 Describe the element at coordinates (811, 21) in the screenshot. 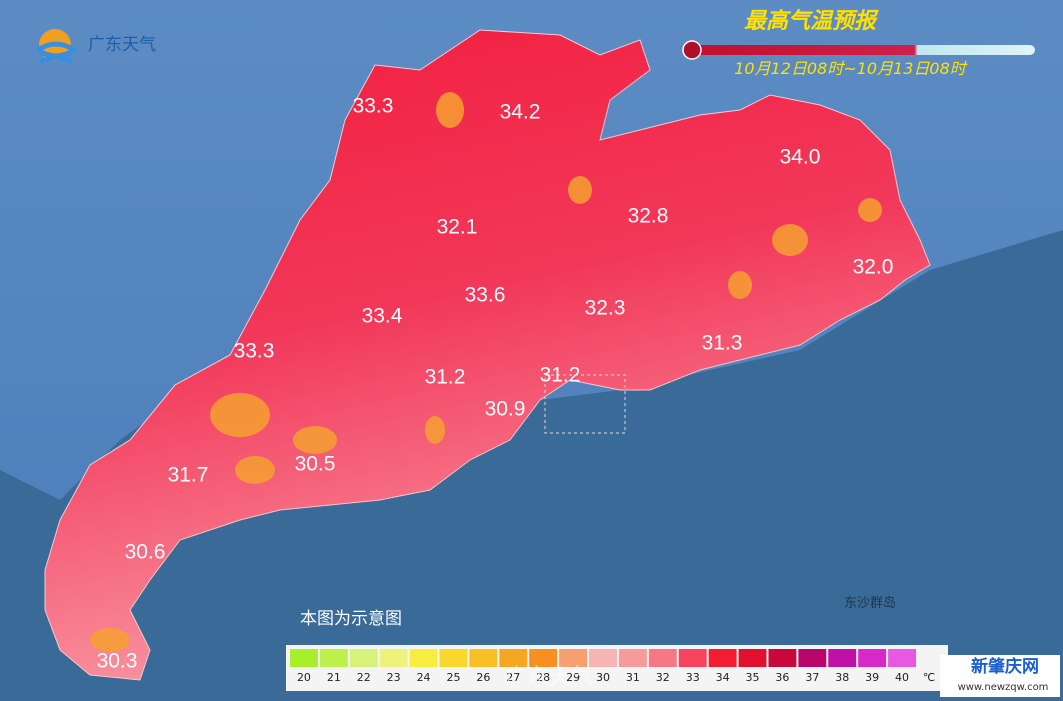

I see `title: 最高气温预报` at that location.